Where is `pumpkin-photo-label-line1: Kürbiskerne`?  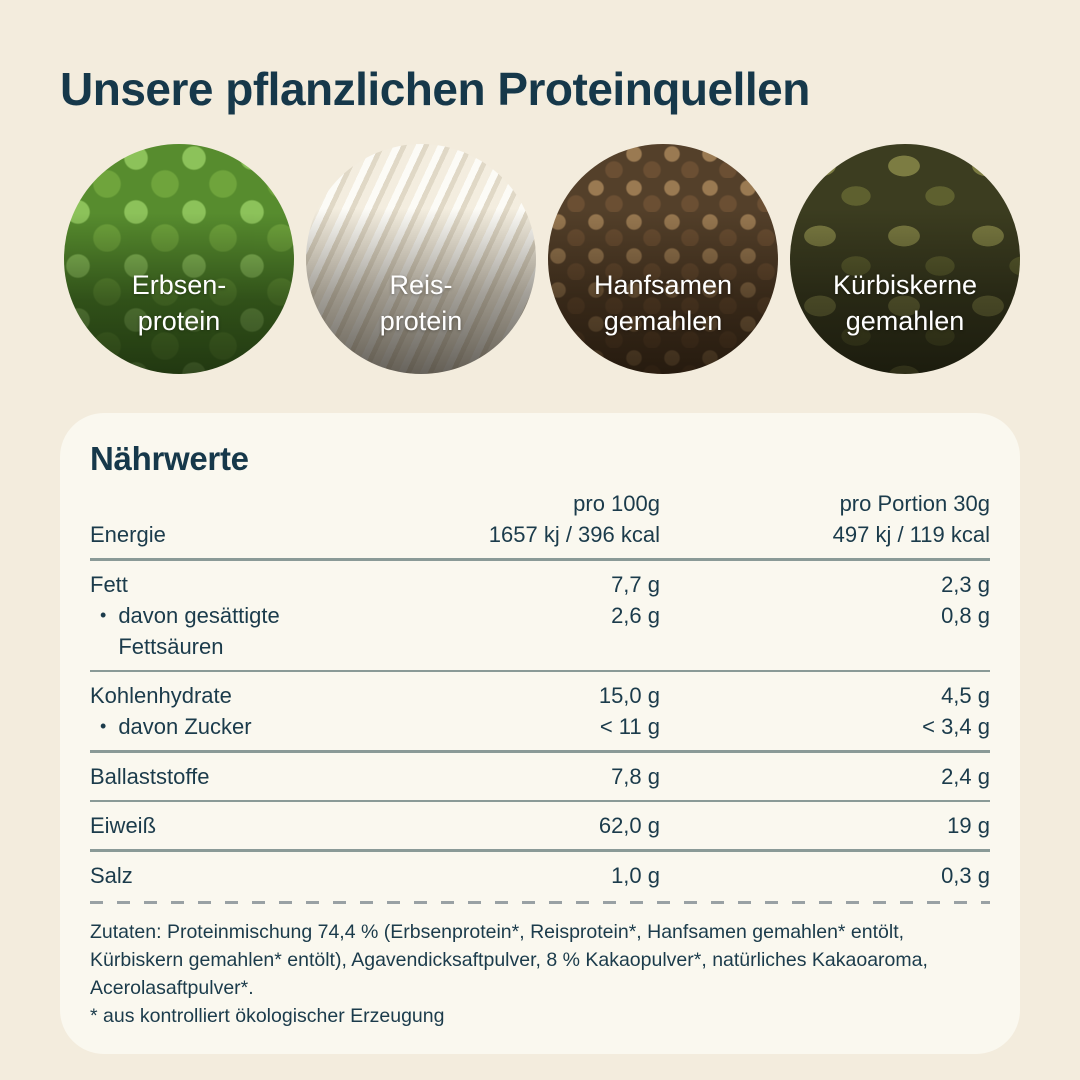
pumpkin-photo-label-line1: Kürbiskerne is located at coordinates (905, 285).